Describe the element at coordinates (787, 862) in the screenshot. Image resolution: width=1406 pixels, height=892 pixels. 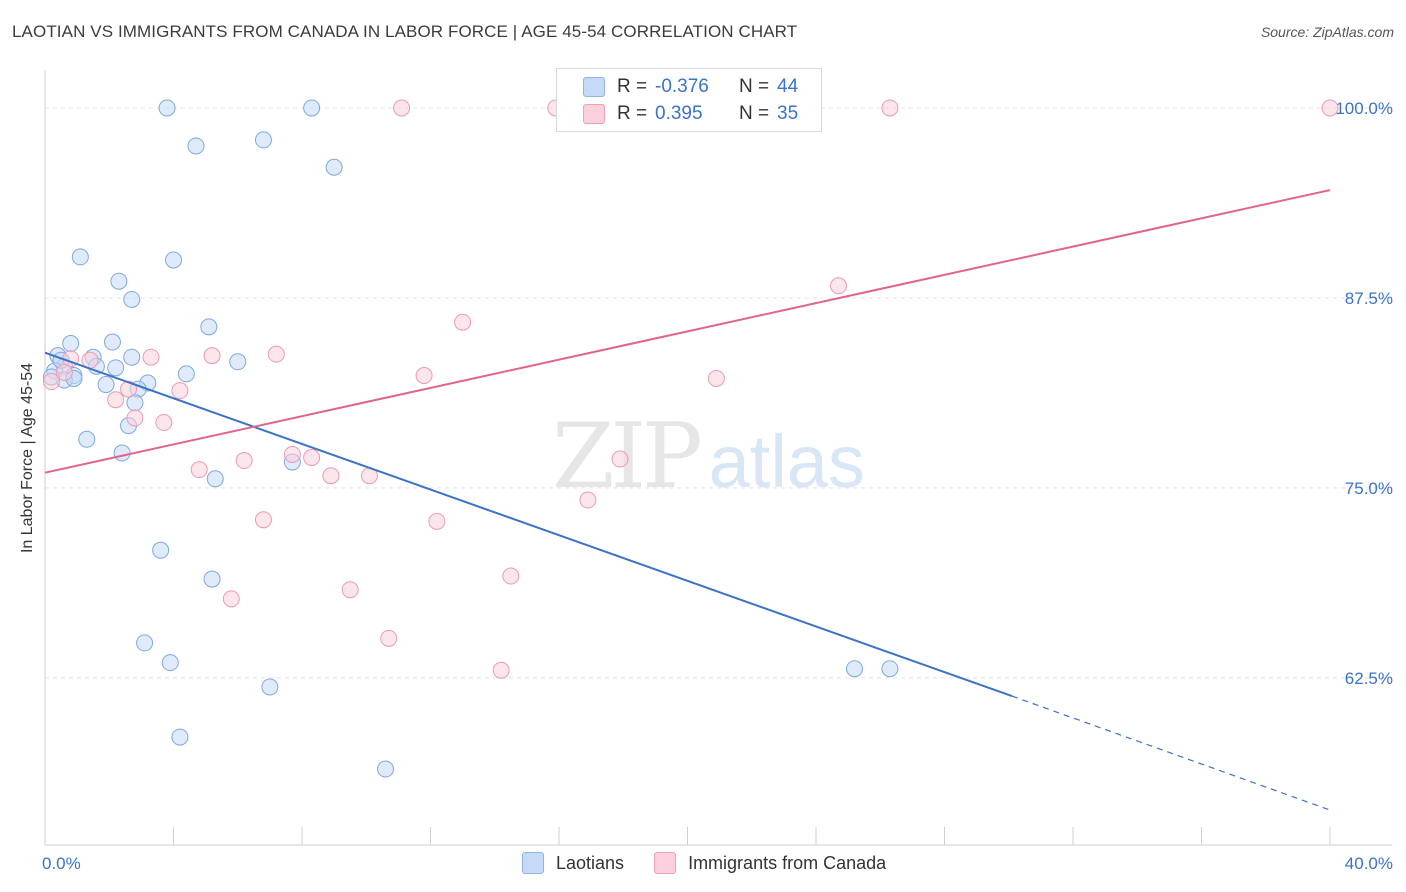
I see `legend-label-canada: Immigrants from Canada` at that location.